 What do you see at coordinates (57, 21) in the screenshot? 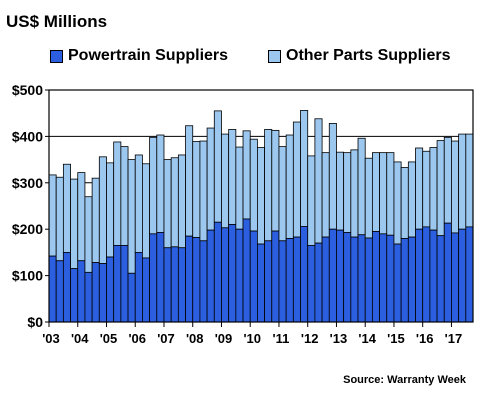
I see `chart-title: US$ Millions` at bounding box center [57, 21].